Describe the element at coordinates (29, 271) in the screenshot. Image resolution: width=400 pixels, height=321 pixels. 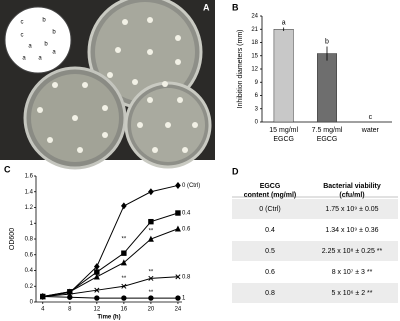
I see `y-tick-label: 0.4` at that location.